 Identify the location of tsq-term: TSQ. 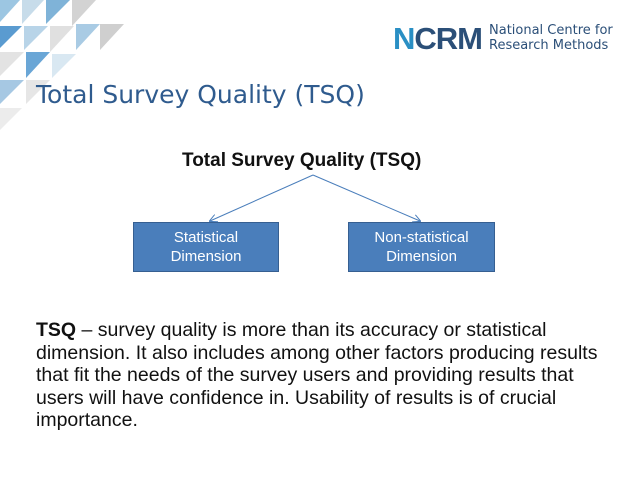
(56, 330).